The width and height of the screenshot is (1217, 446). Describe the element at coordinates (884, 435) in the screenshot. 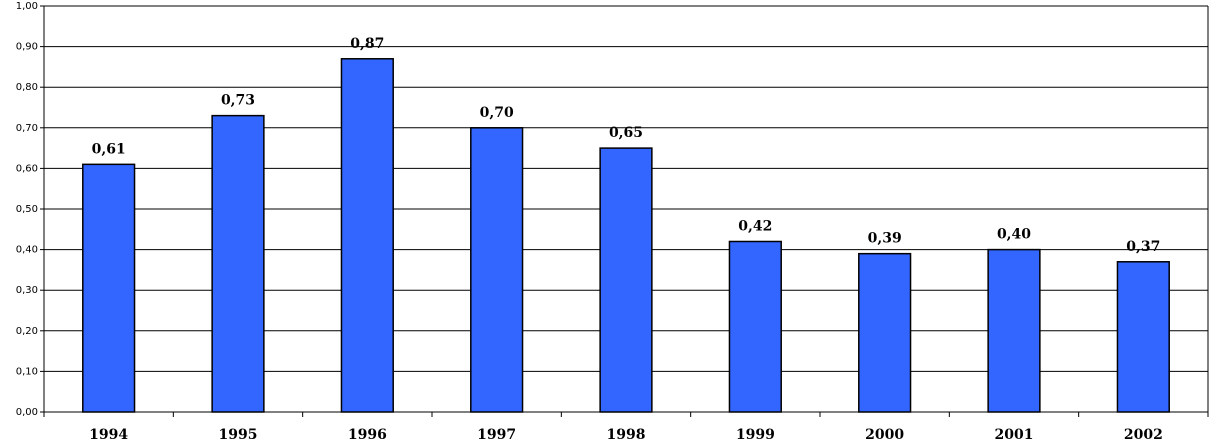

I see `x-tick-label: 2000` at that location.